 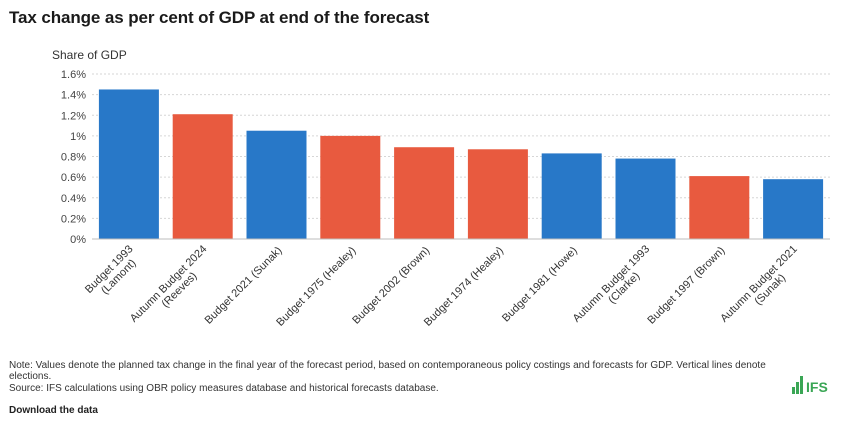 I want to click on x-tick-label-text: Budget 1981 (Howe), so click(x=540, y=285).